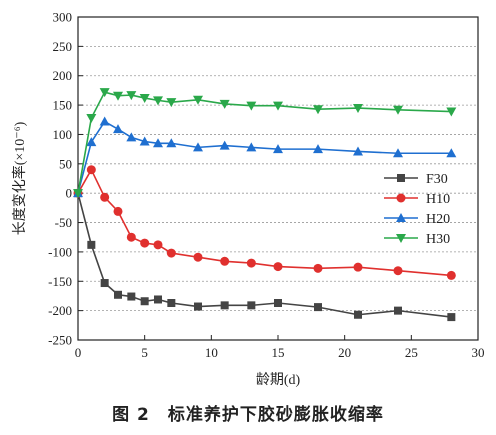 This screenshot has height=435, width=496. Describe the element at coordinates (211, 352) in the screenshot. I see `x-tick-label: 10` at that location.